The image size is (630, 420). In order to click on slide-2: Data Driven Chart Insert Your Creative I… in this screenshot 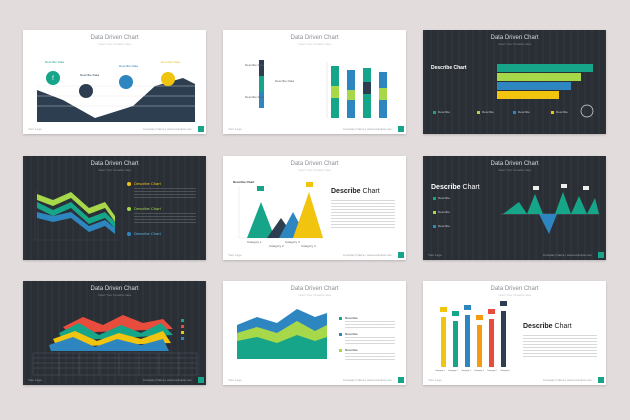, I will do `click(314, 82)`.